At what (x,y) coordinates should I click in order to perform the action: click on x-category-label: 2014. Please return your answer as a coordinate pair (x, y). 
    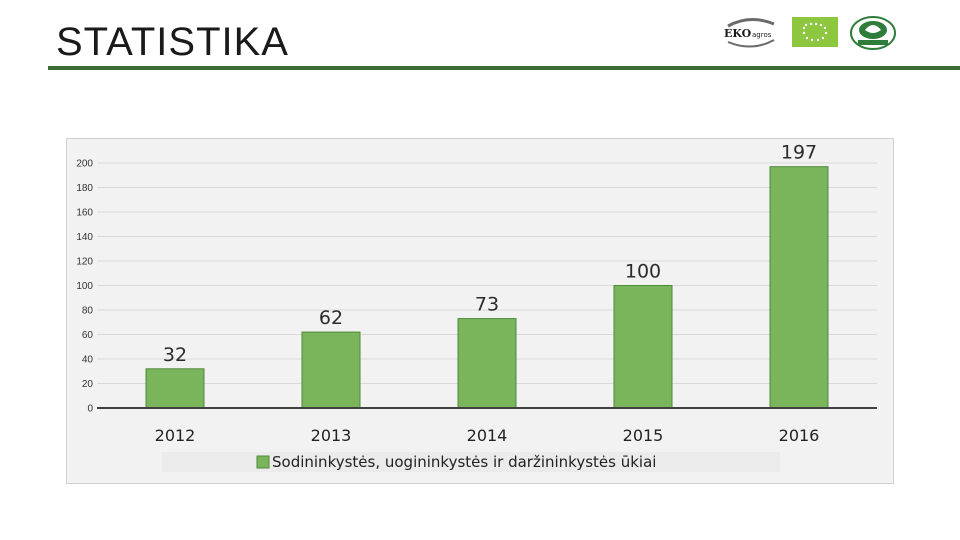
    Looking at the image, I should click on (487, 435).